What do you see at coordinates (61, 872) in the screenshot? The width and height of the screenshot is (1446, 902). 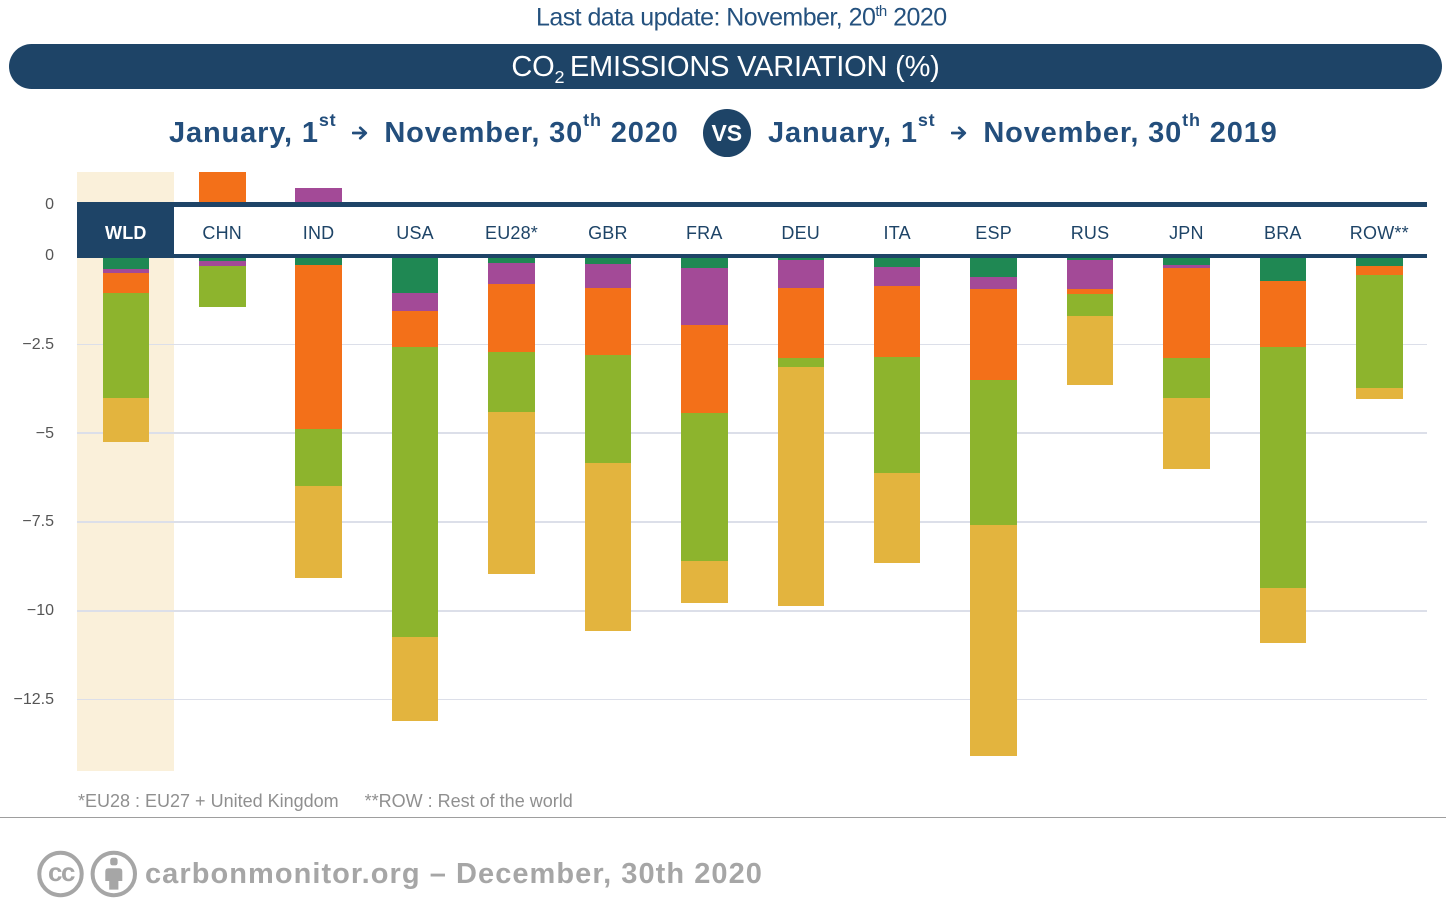 I see `svg-text: cc` at bounding box center [61, 872].